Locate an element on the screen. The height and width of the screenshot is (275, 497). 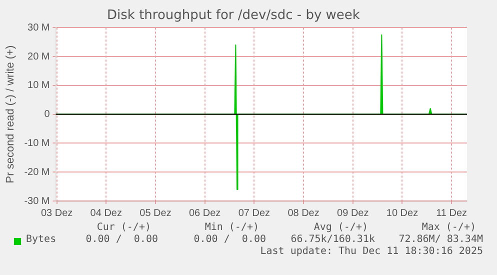
y-tick-label: -10 M is located at coordinates (37, 143).